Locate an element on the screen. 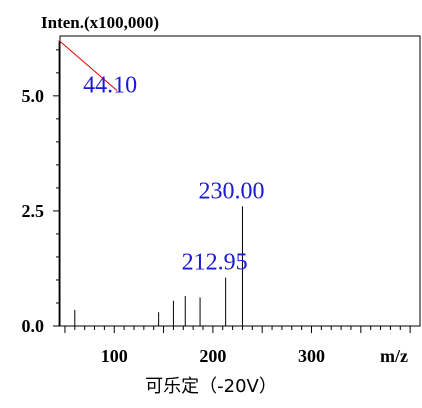  chart-title: 可乐定（-20V） is located at coordinates (211, 386).